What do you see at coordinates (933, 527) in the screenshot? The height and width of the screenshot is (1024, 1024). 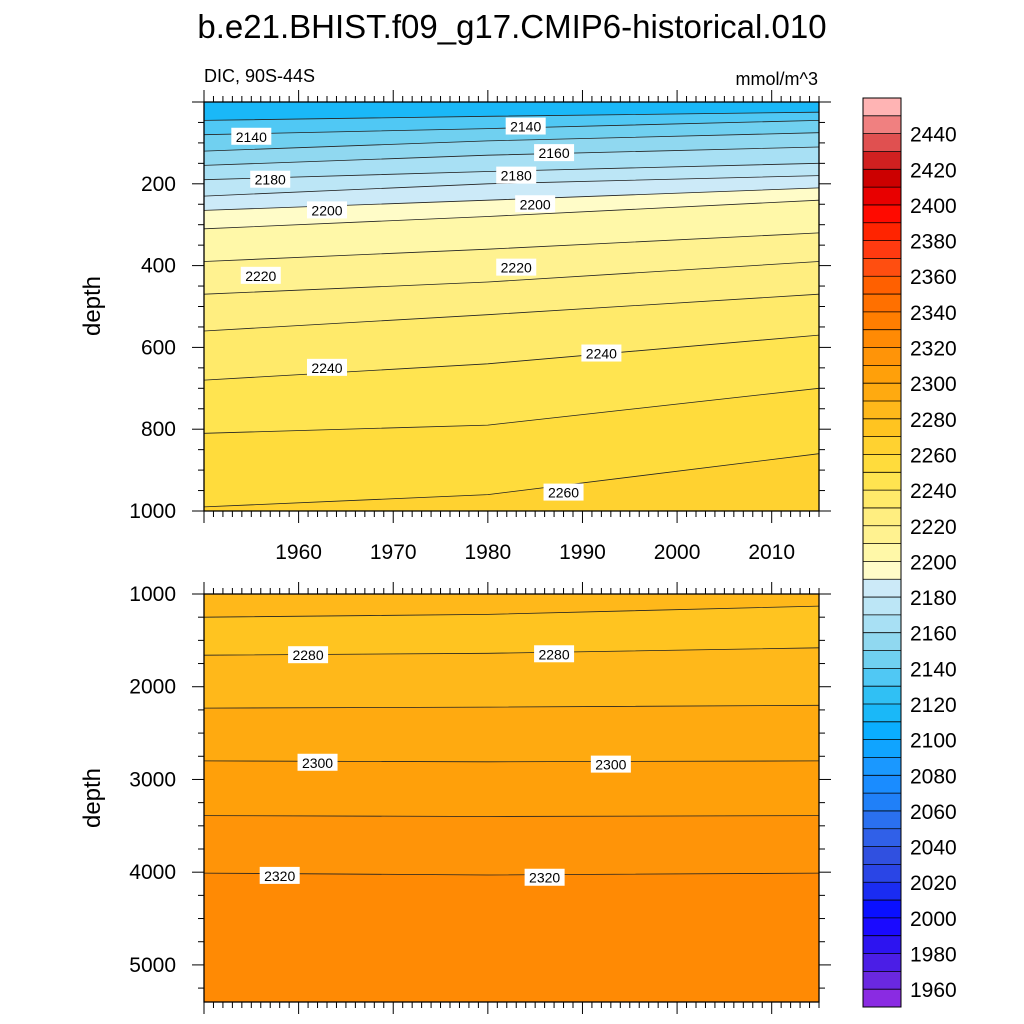 I see `colorbar-label: 2220` at bounding box center [933, 527].